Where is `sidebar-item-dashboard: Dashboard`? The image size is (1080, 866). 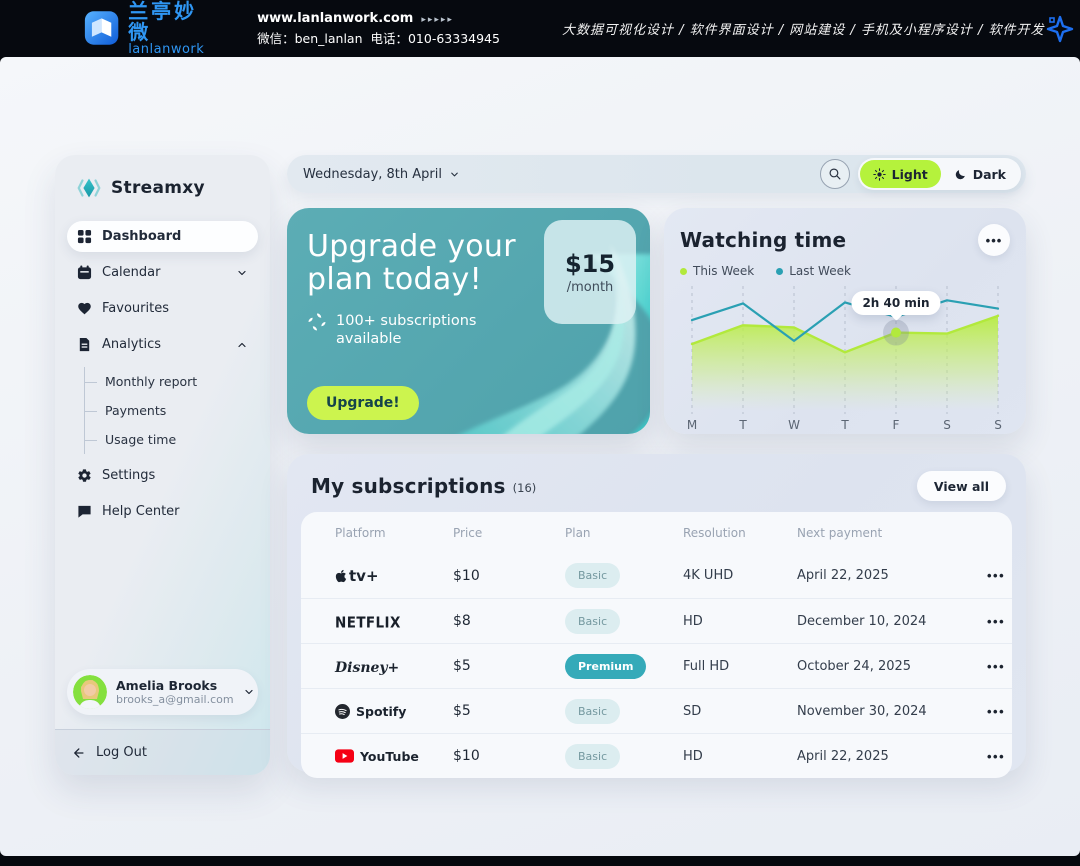 sidebar-item-dashboard: Dashboard is located at coordinates (162, 236).